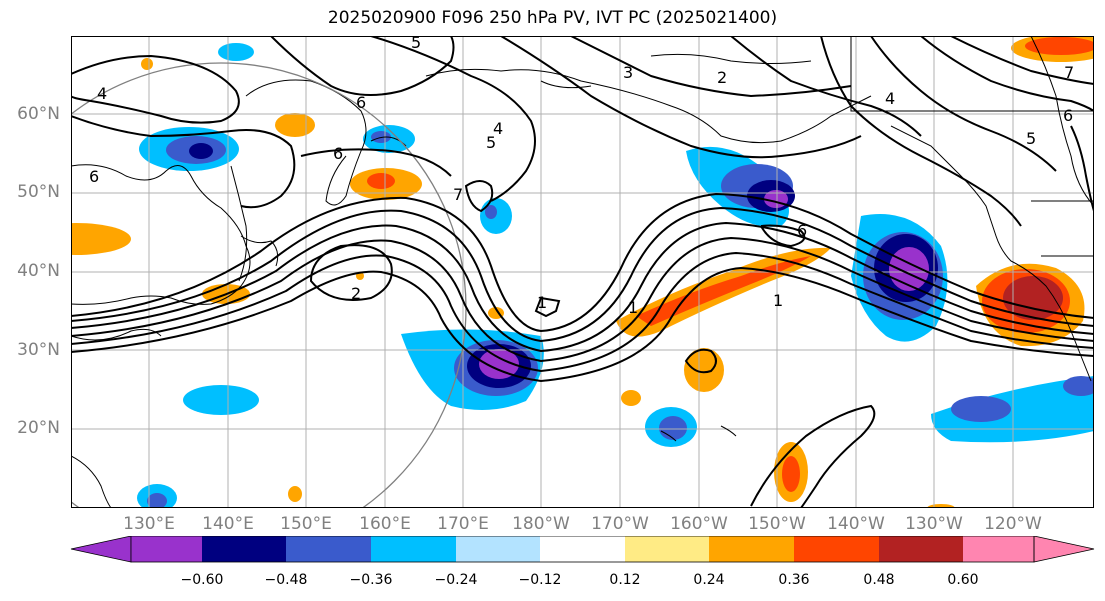 This screenshot has height=601, width=1105. What do you see at coordinates (496, 216) in the screenshot?
I see `negative-anomaly-central` at bounding box center [496, 216].